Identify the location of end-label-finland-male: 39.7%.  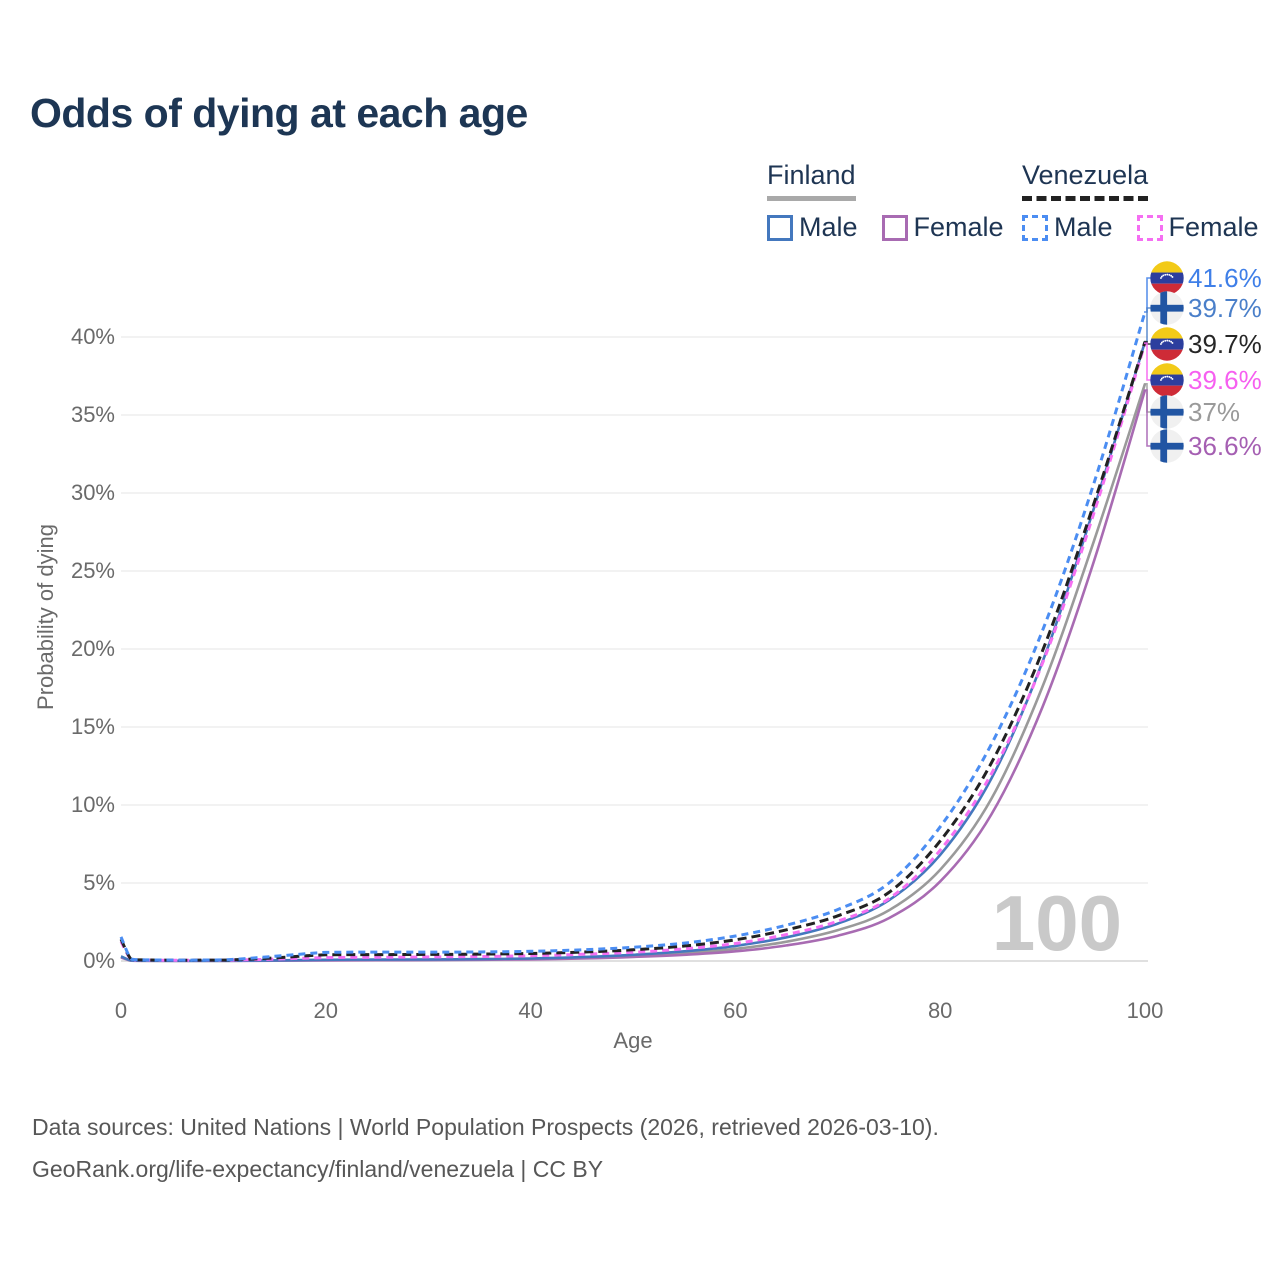
(1206, 308).